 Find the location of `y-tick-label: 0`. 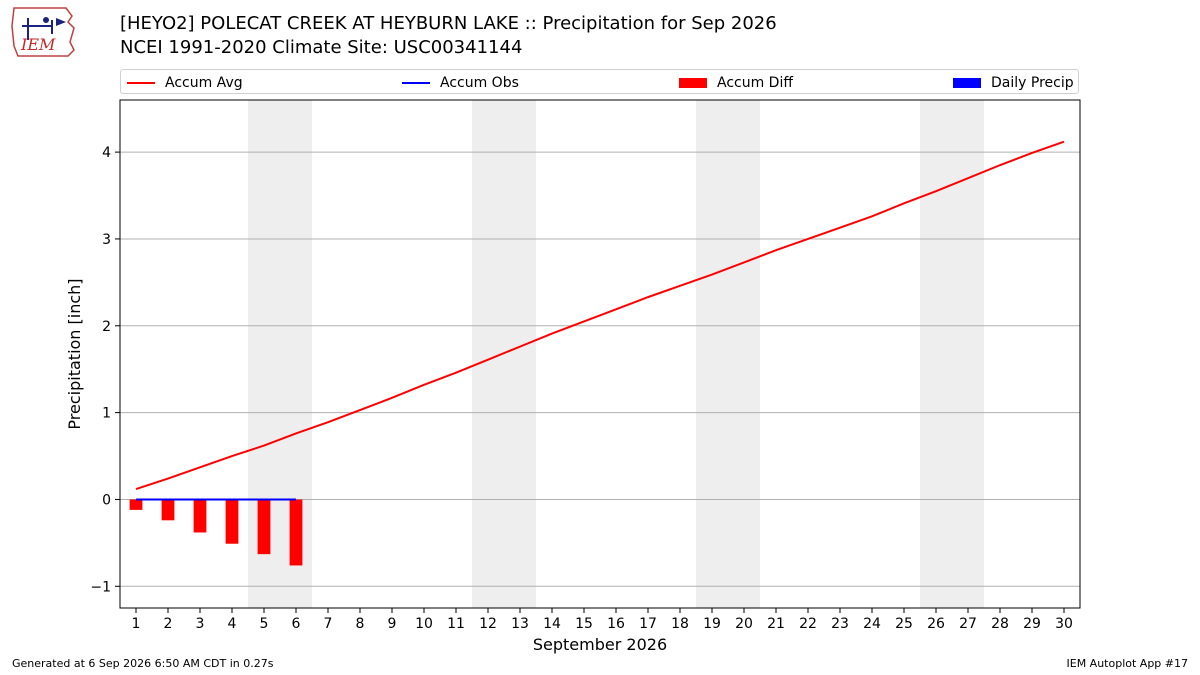

y-tick-label: 0 is located at coordinates (106, 500).